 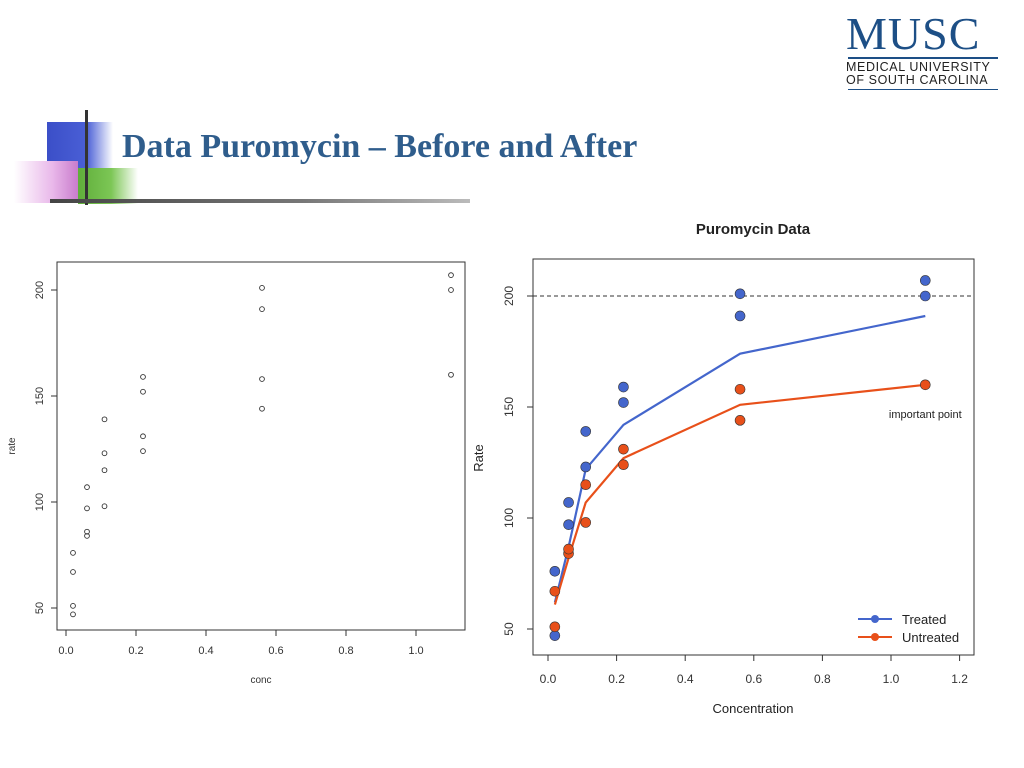 What do you see at coordinates (135, 651) in the screenshot?
I see `plot1-xtick-label: 0.2` at bounding box center [135, 651].